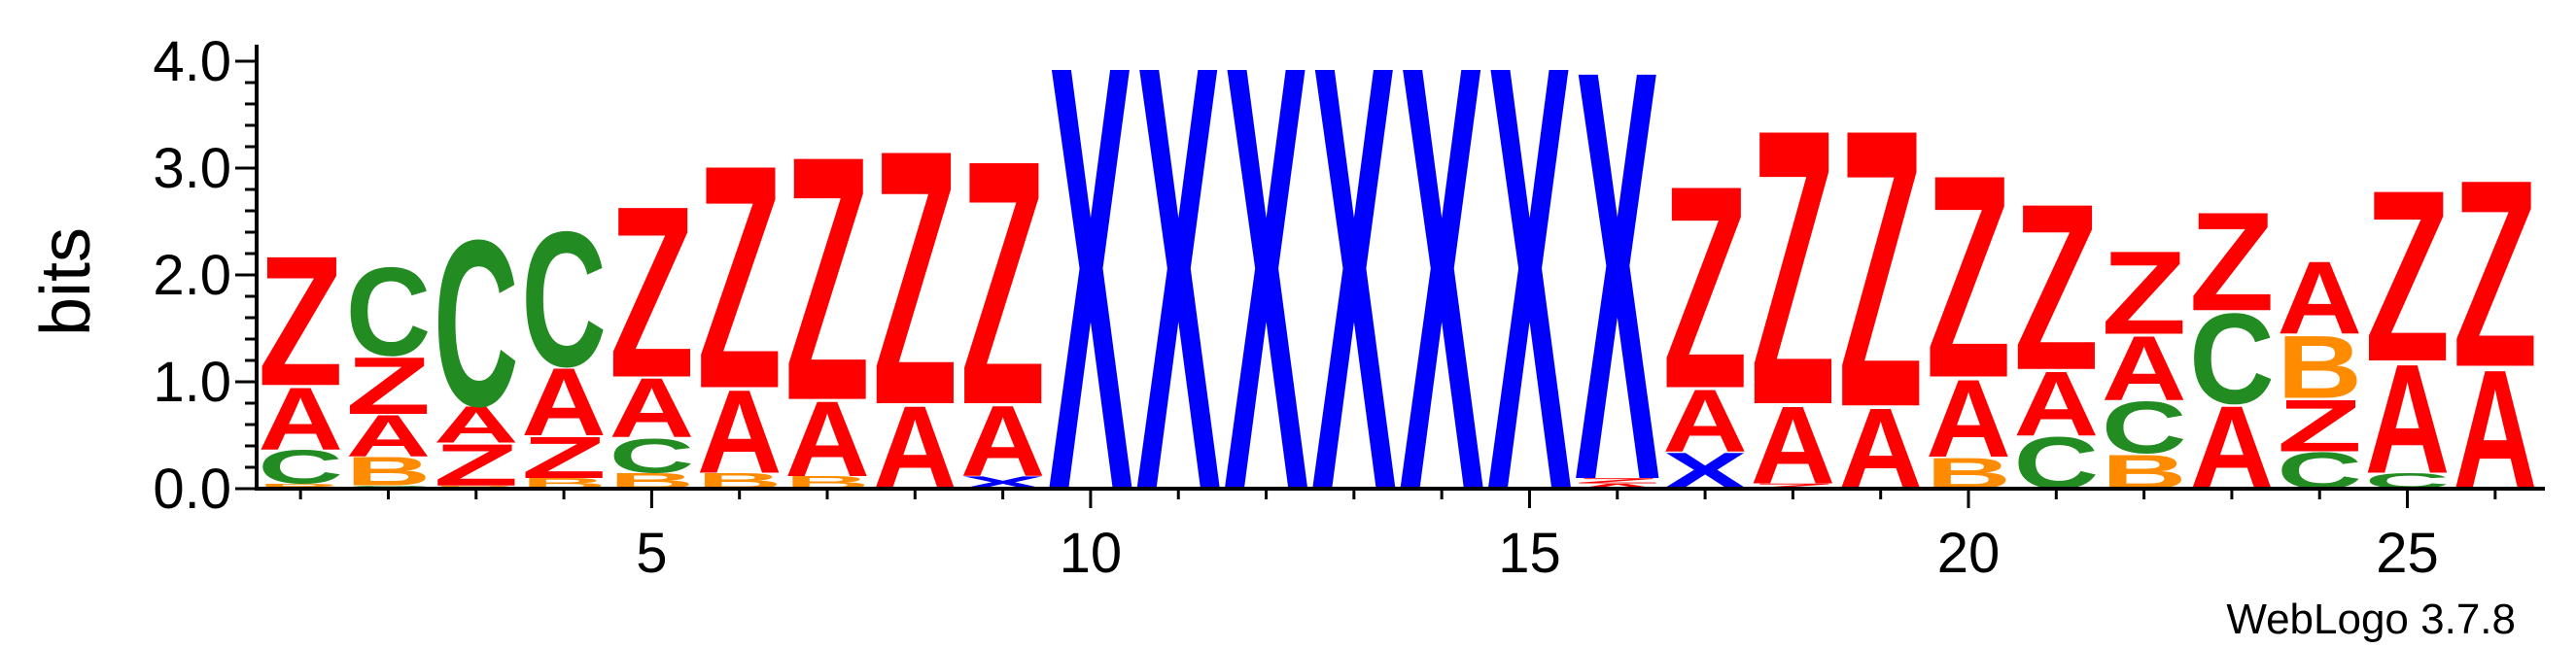 The image size is (2576, 648). Describe the element at coordinates (1003, 441) in the screenshot. I see `glyph-A-pos-9: A` at that location.